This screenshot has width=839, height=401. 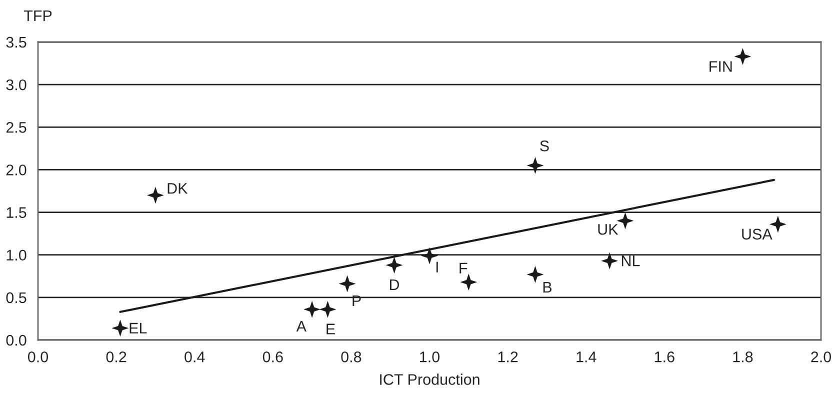 What do you see at coordinates (330, 329) in the screenshot?
I see `annotation: E` at bounding box center [330, 329].